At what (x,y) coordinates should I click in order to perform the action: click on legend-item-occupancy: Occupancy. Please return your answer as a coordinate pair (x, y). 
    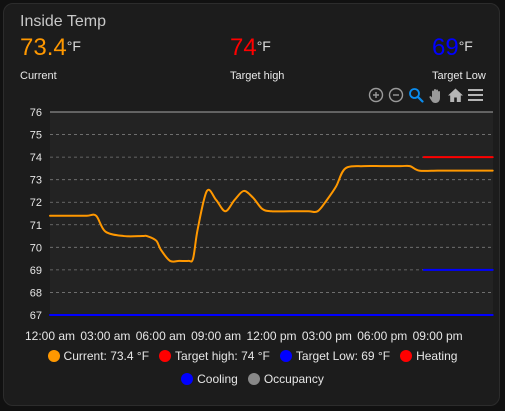
    Looking at the image, I should click on (285, 379).